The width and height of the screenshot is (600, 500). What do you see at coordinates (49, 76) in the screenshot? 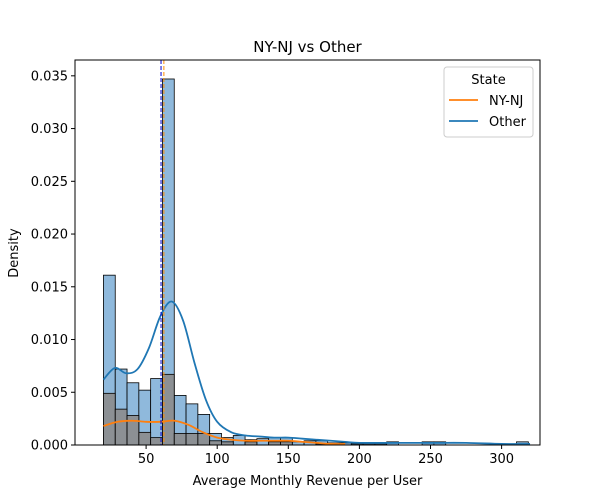
I see `y-tick-label: 0.035` at bounding box center [49, 76].